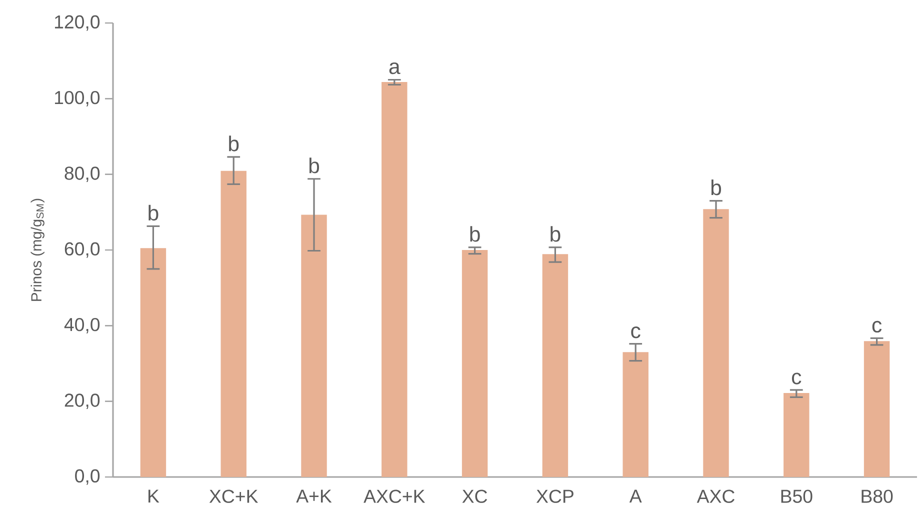 The height and width of the screenshot is (511, 919). What do you see at coordinates (877, 496) in the screenshot?
I see `x-tick-label: B80` at bounding box center [877, 496].